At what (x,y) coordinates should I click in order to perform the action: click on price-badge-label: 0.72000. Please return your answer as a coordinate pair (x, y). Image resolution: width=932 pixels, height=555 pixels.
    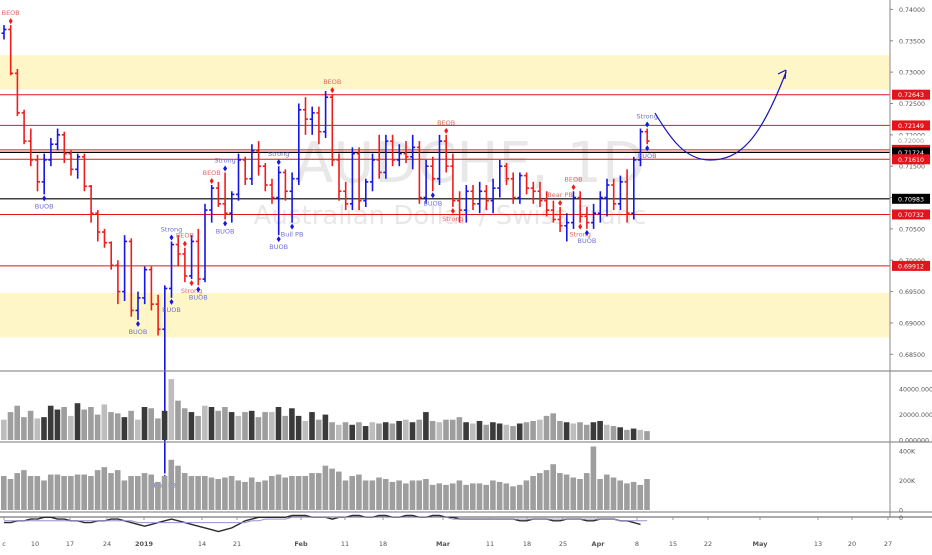
    Looking at the image, I should click on (911, 141).